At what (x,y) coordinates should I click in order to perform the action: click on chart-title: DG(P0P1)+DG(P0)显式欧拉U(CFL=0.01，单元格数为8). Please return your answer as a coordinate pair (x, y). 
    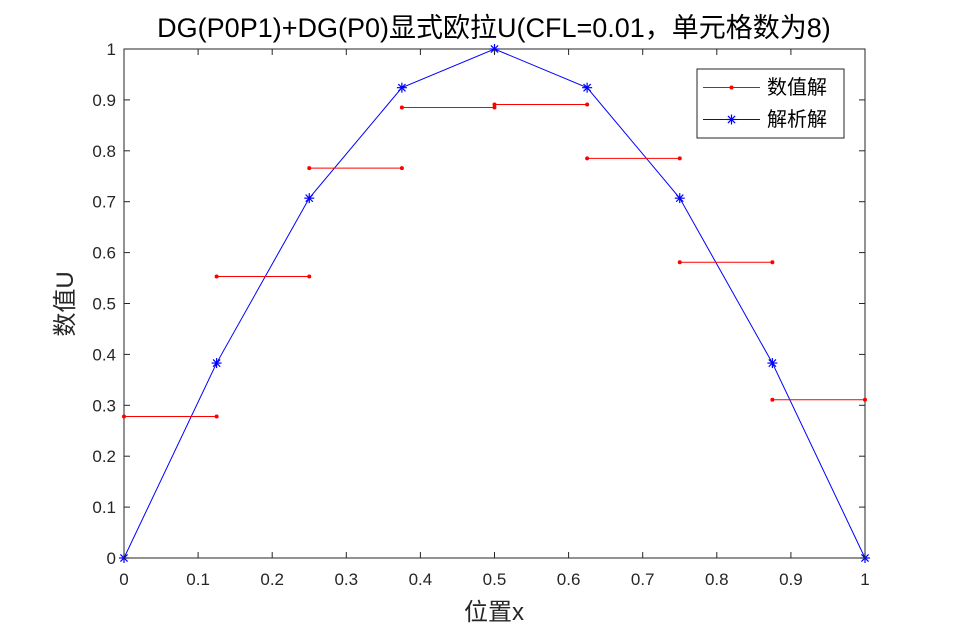
    Looking at the image, I should click on (494, 28).